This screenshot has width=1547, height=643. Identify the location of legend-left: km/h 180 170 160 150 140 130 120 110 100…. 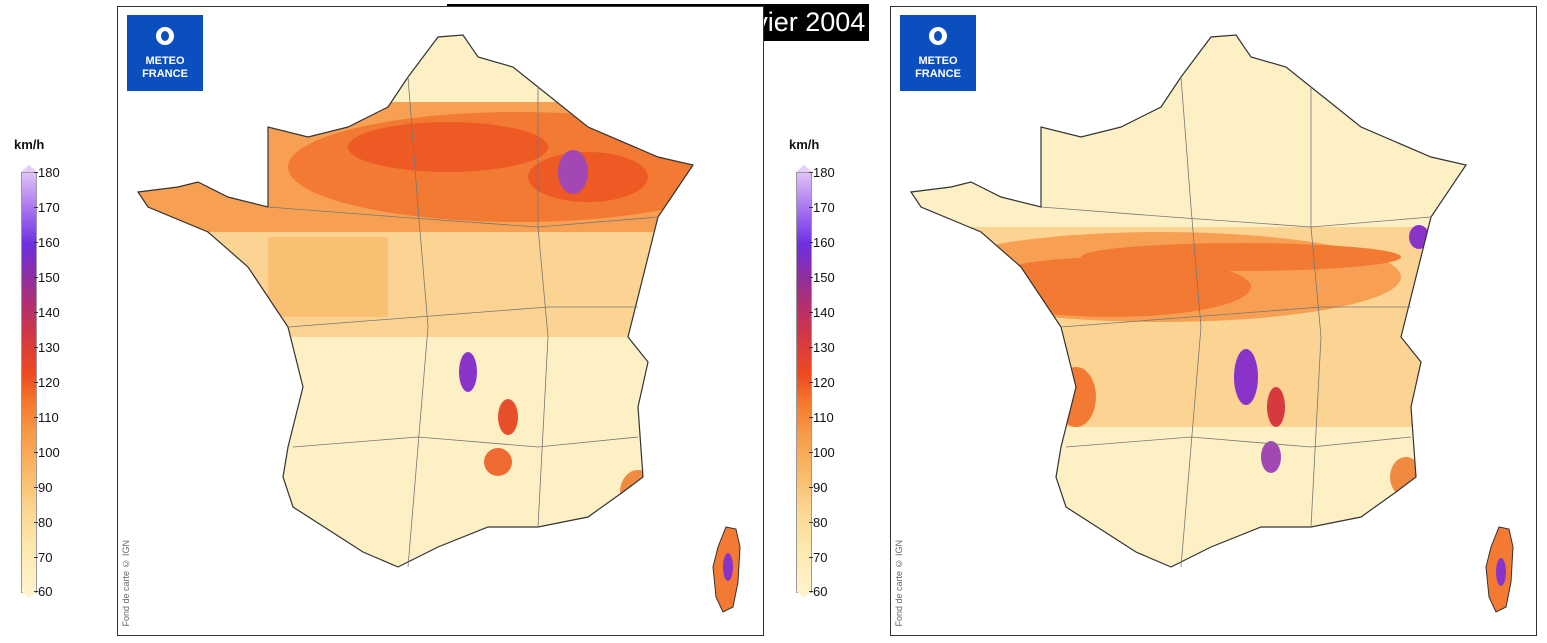
(45, 321).